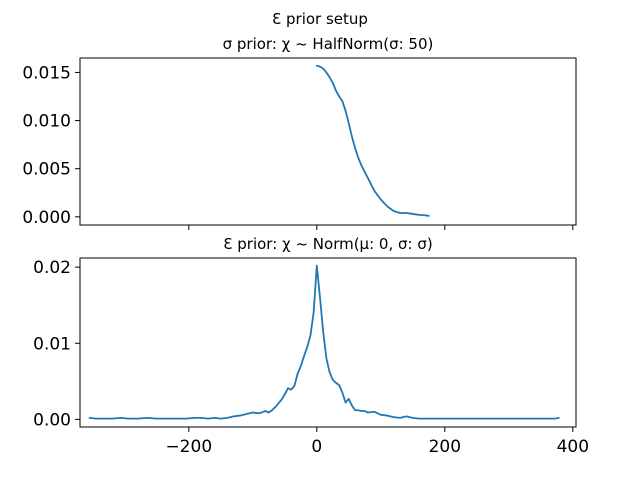 Image resolution: width=640 pixels, height=480 pixels. I want to click on top-series-group, so click(372, 140).